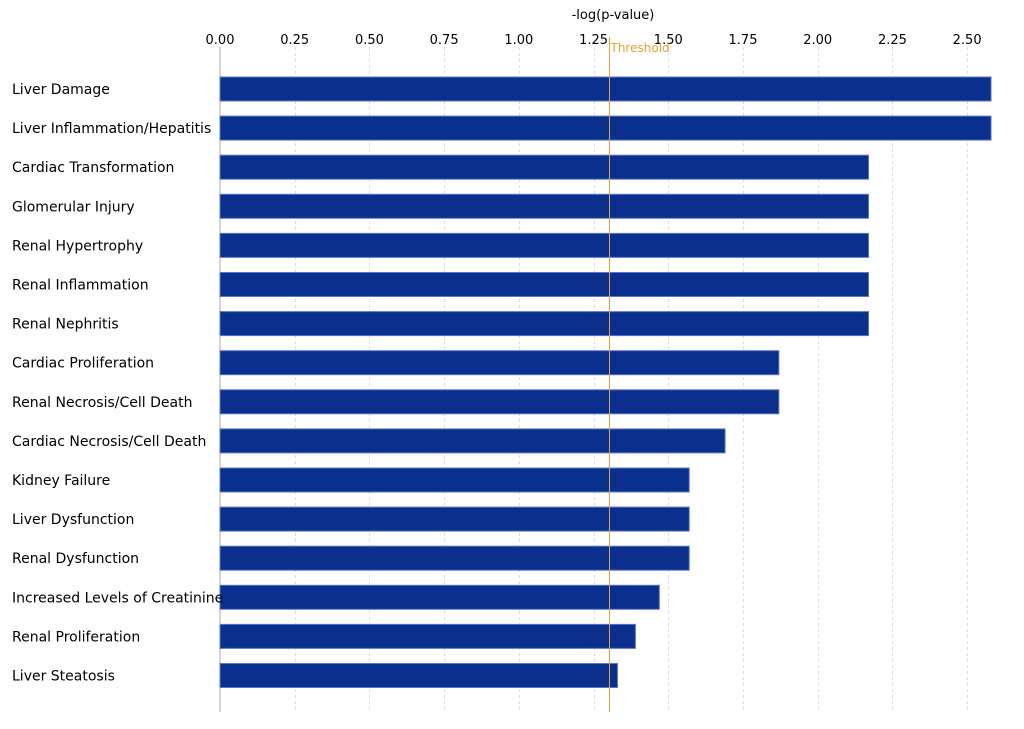  I want to click on x-tick-label: 0.00, so click(220, 40).